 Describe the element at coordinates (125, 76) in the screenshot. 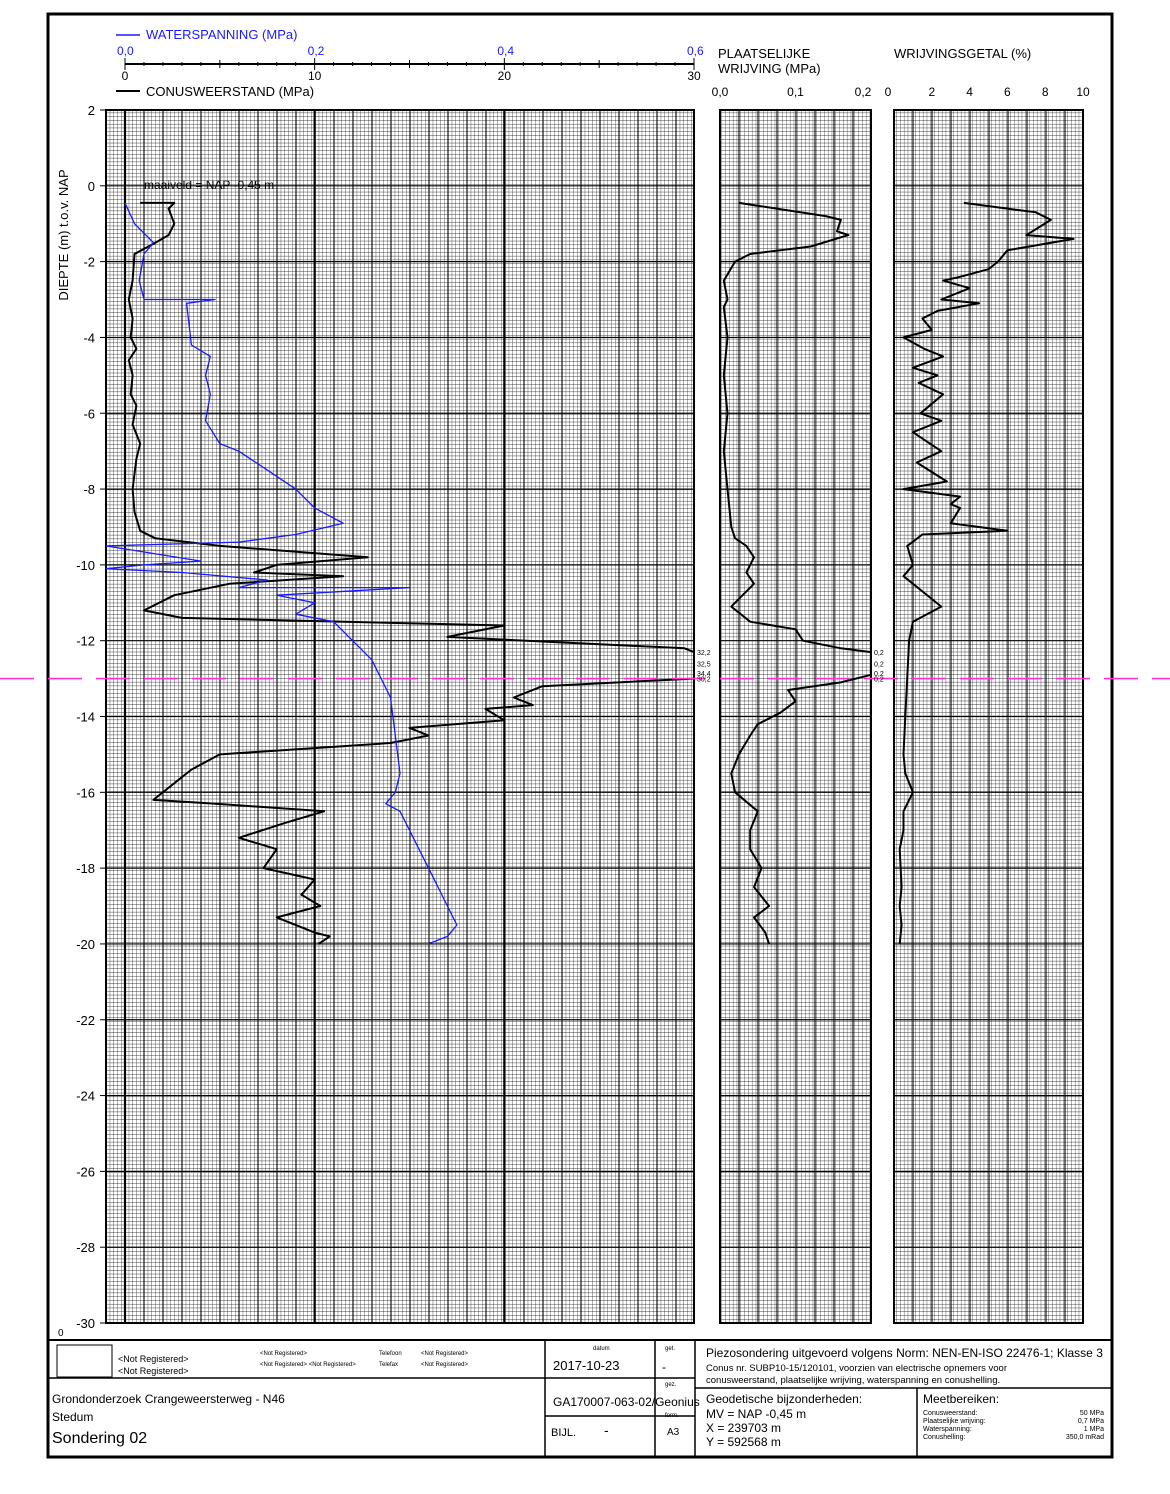

I see `cone-tick-label: 0` at that location.